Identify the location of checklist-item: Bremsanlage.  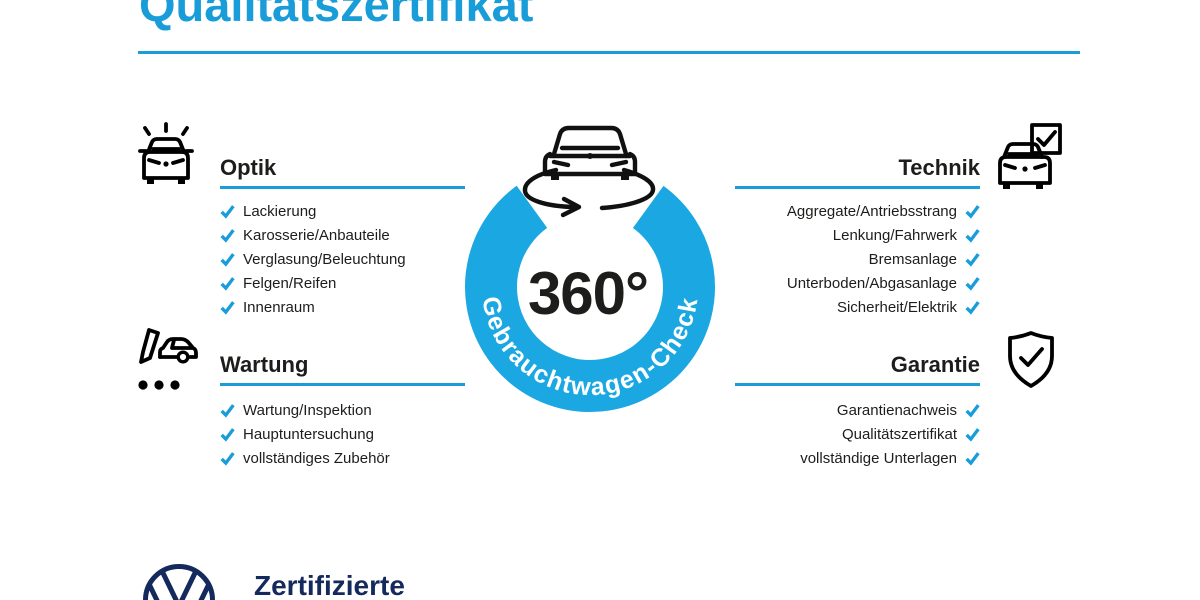
(924, 262).